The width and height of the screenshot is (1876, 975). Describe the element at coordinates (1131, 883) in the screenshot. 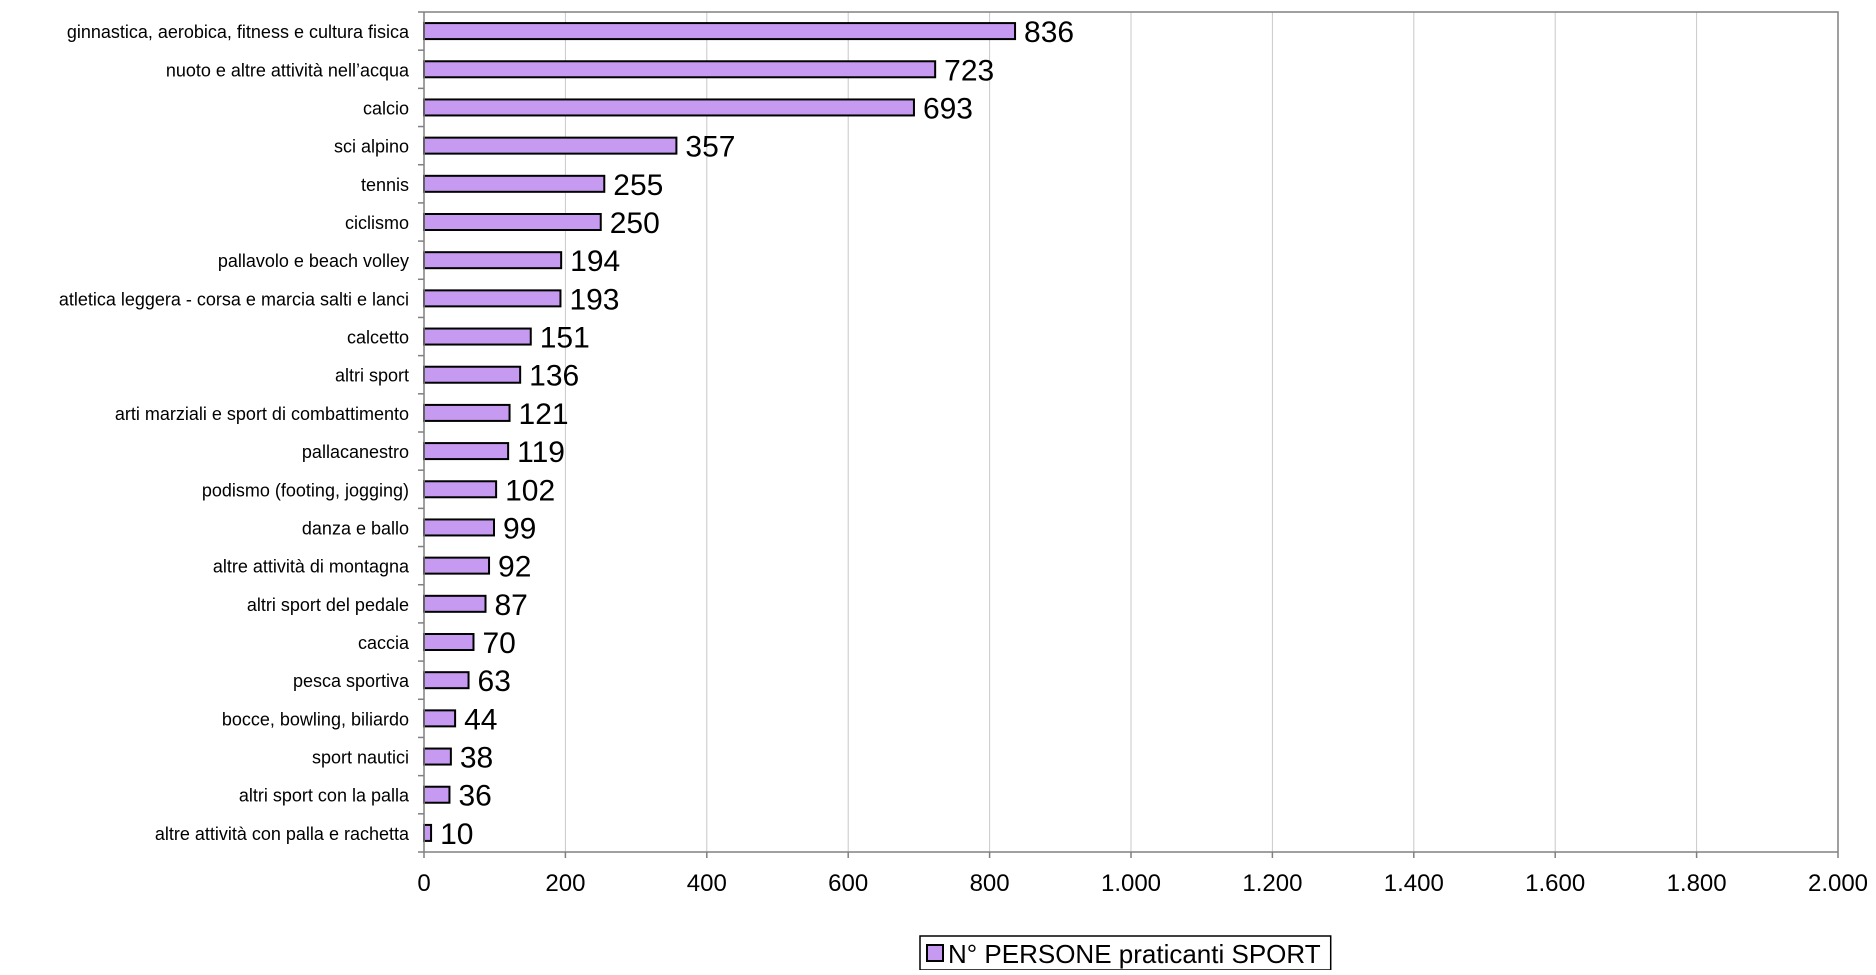

I see `x-tick-label: 1.000` at that location.